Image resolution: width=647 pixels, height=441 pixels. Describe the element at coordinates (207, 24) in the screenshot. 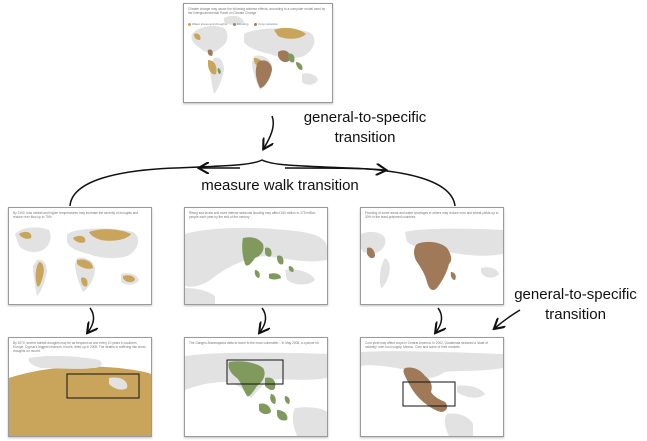

I see `legend-item-water-stress: Water stress and droughts` at that location.